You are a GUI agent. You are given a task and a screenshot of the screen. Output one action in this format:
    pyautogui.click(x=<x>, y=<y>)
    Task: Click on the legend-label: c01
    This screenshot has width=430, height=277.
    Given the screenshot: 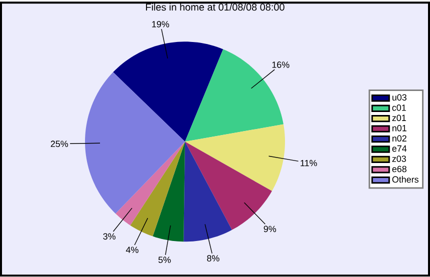 What is the action you would take?
    pyautogui.click(x=399, y=107)
    